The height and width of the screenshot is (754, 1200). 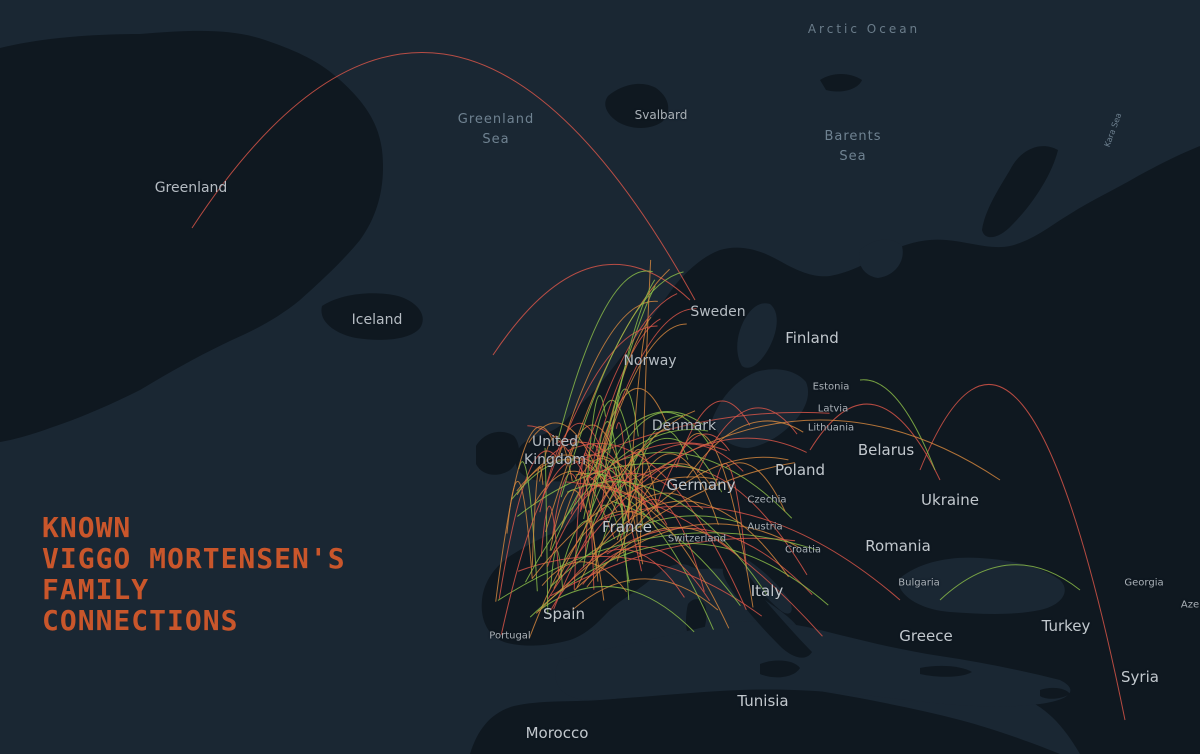 What do you see at coordinates (684, 426) in the screenshot?
I see `label-denmark: Denmark` at bounding box center [684, 426].